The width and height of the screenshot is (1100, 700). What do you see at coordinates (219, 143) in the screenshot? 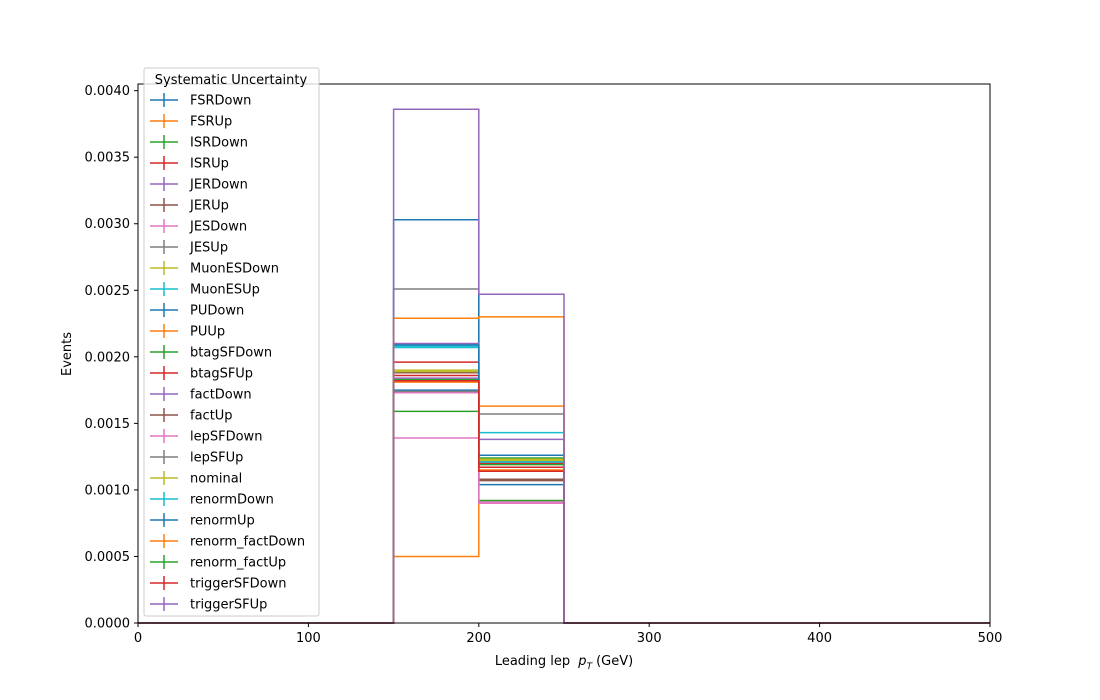
I see `legend-label: ISRDown` at bounding box center [219, 143].